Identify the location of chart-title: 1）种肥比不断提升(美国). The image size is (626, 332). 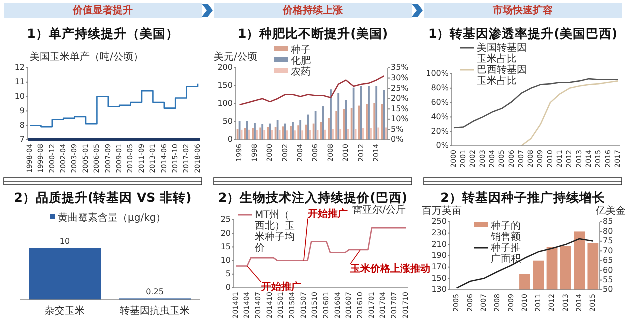
(313, 33).